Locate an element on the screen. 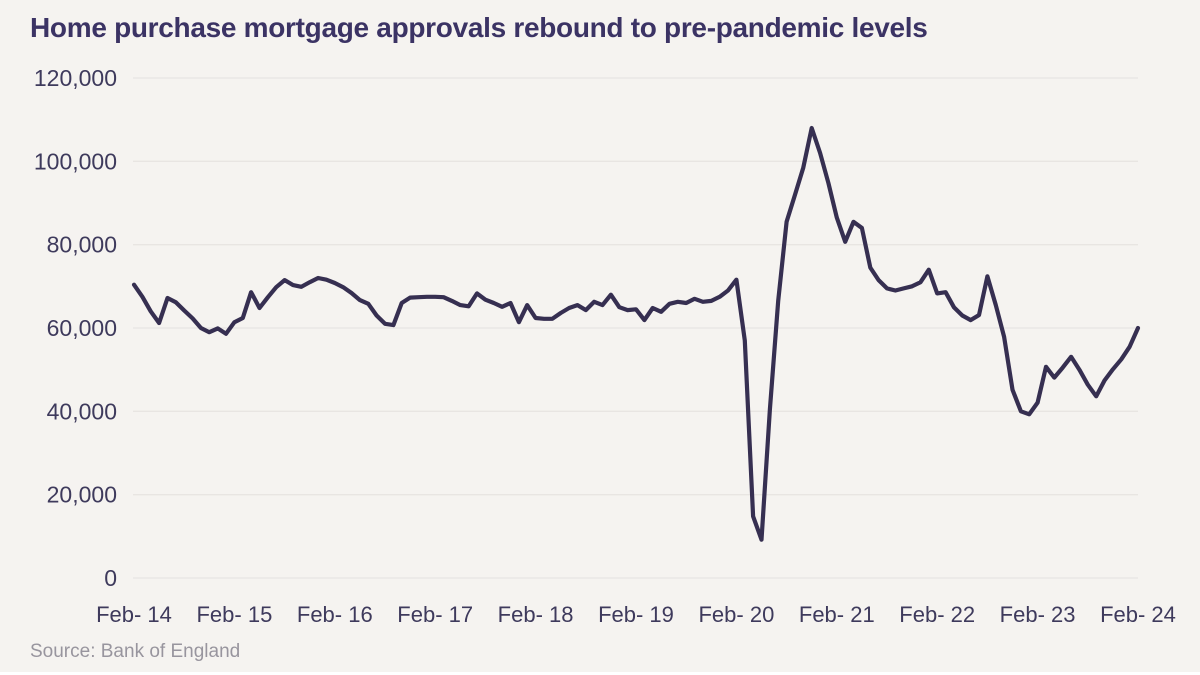  bottom-strip is located at coordinates (600, 673).